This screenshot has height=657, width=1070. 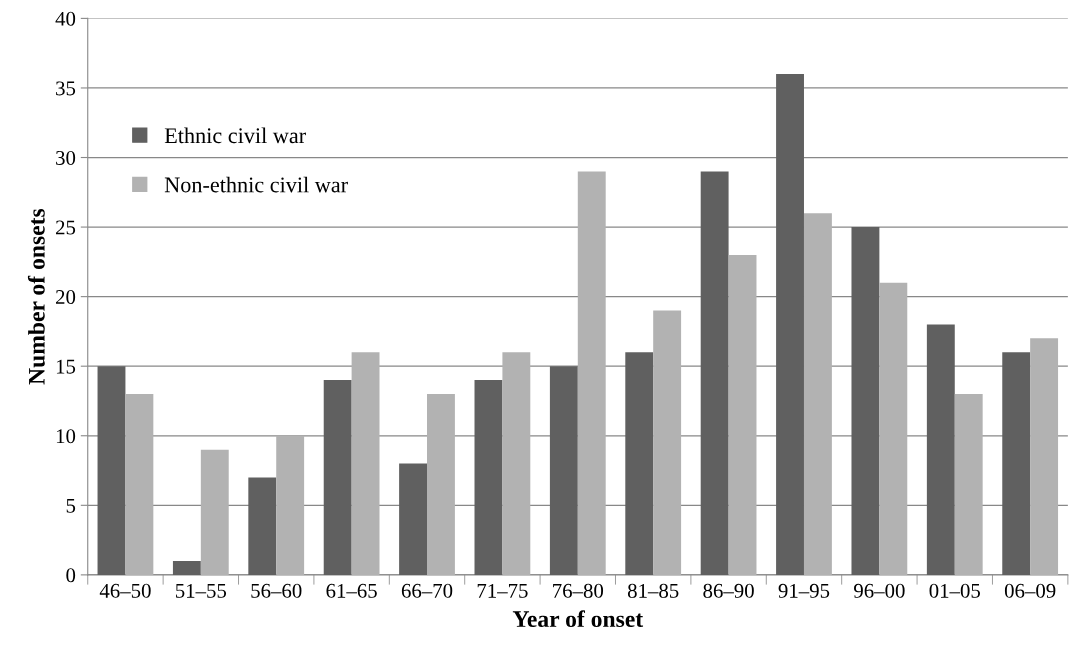 I want to click on x-tick-label: 01–05, so click(x=954, y=590).